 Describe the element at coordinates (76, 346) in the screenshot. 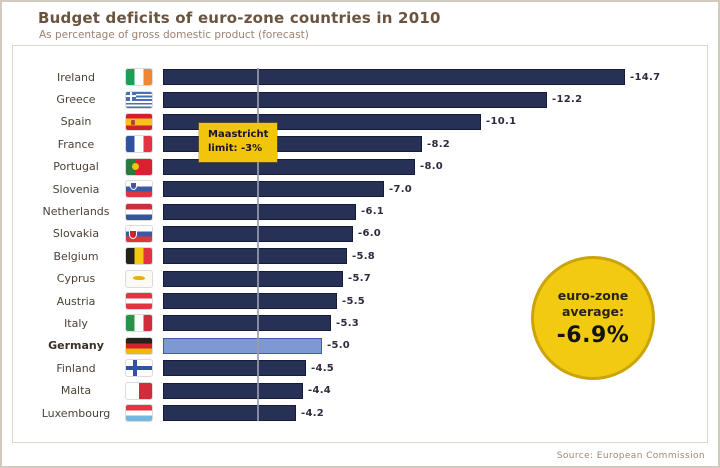

I see `country-label: Germany` at that location.